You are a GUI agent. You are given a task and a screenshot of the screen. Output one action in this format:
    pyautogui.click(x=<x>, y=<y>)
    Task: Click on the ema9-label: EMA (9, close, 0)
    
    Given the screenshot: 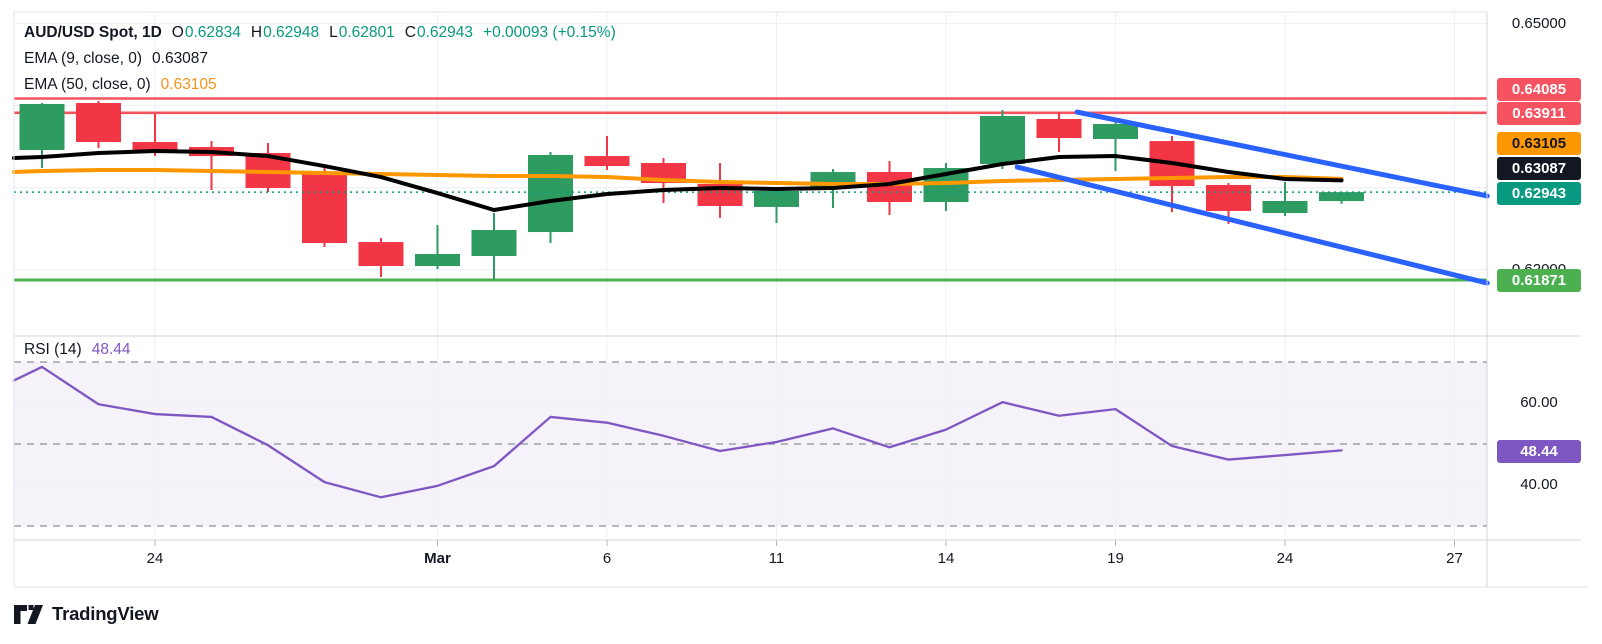 What is the action you would take?
    pyautogui.click(x=83, y=58)
    